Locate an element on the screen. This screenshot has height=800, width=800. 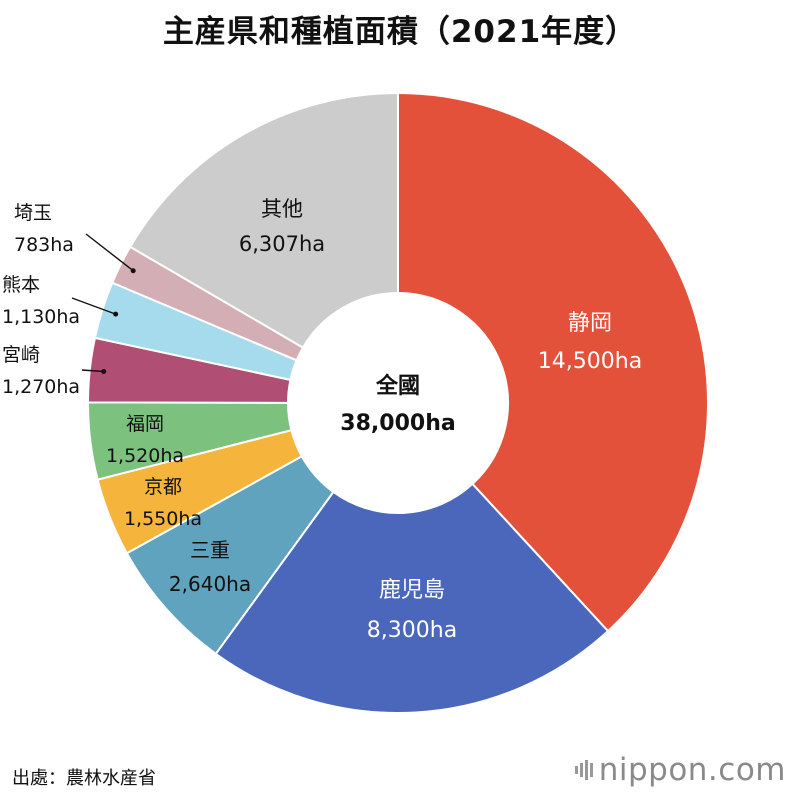
leader-宮崎 is located at coordinates (92, 371).